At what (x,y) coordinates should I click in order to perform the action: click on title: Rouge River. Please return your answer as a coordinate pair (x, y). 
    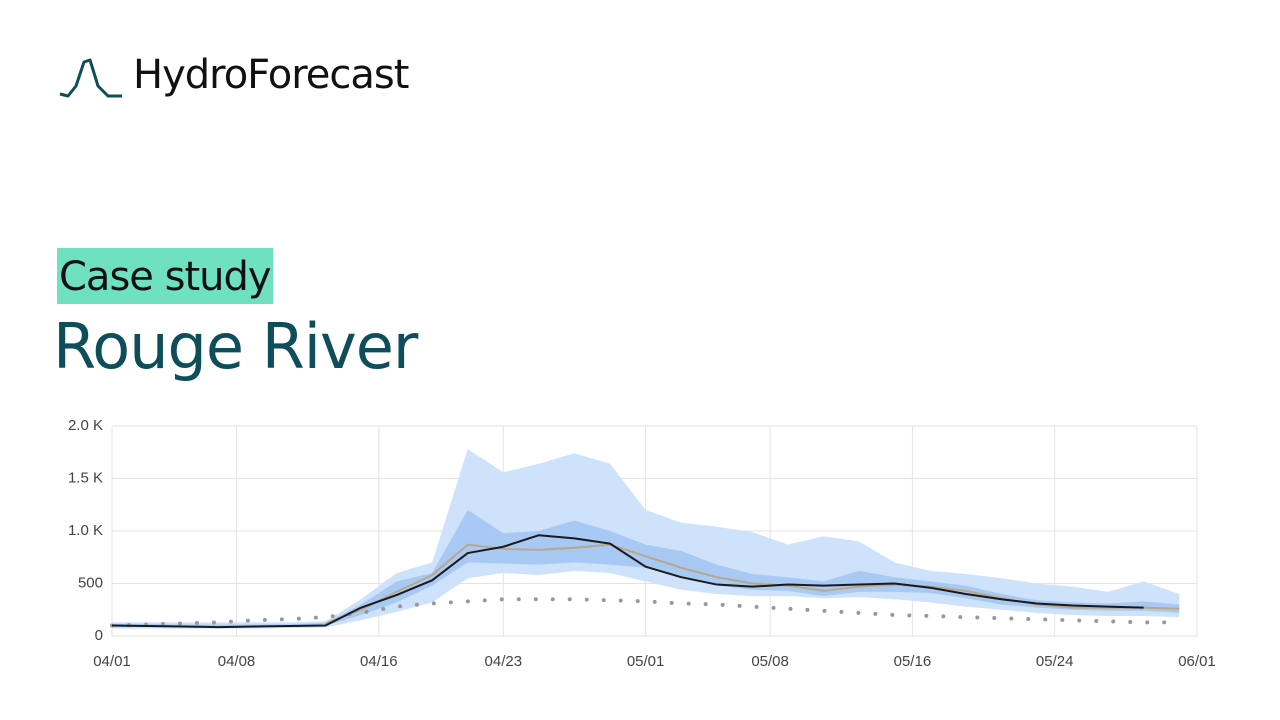
    Looking at the image, I should click on (235, 346).